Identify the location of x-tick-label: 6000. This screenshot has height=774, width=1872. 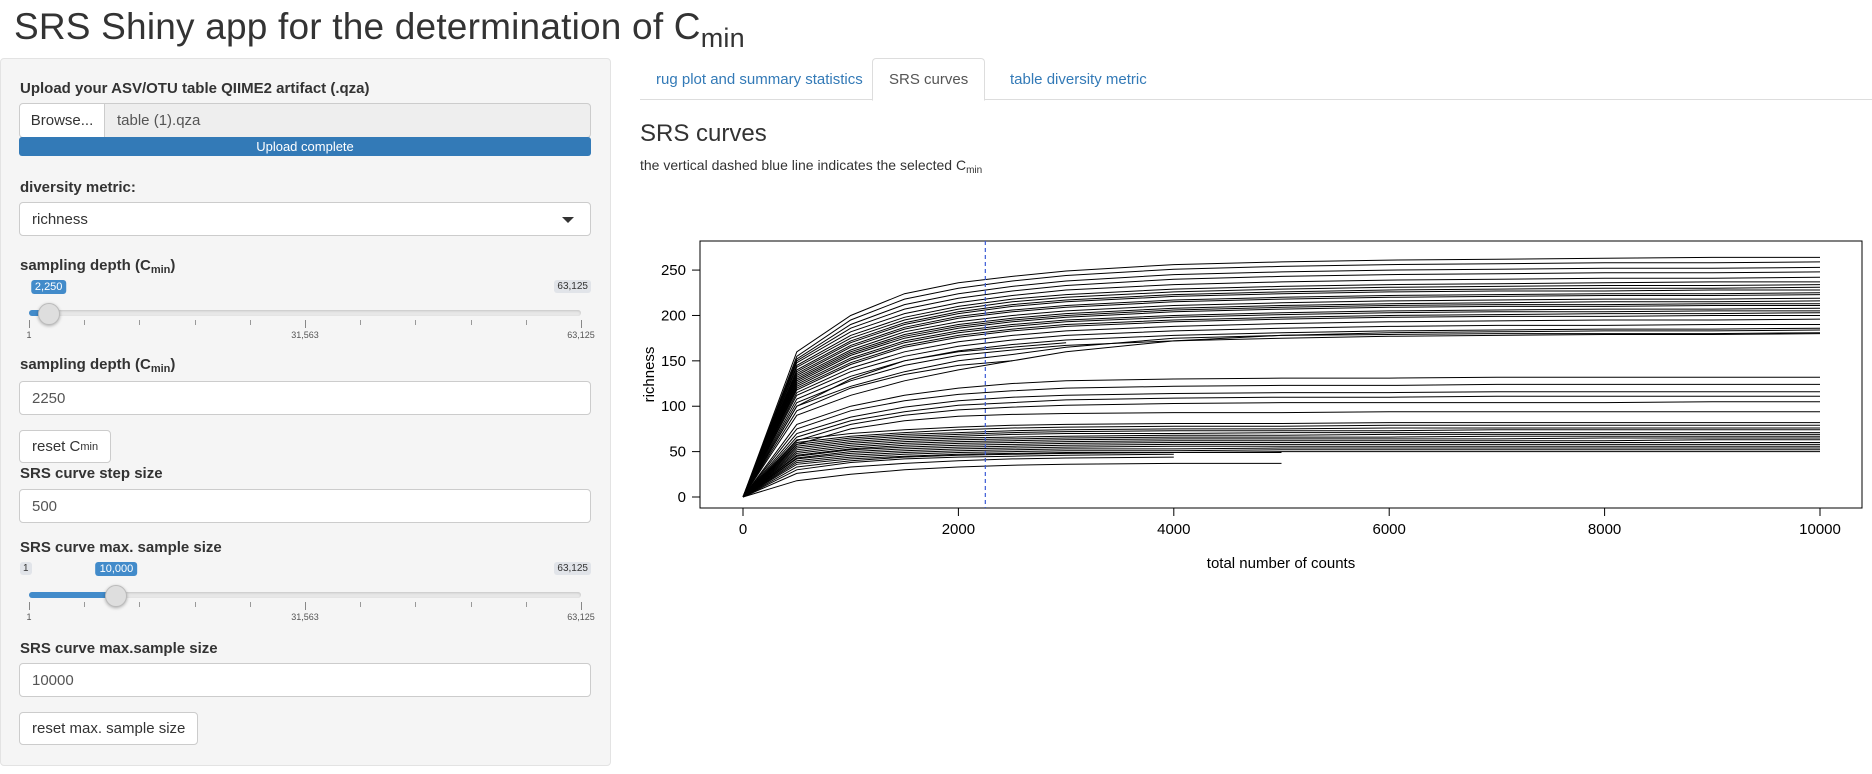
(1389, 529).